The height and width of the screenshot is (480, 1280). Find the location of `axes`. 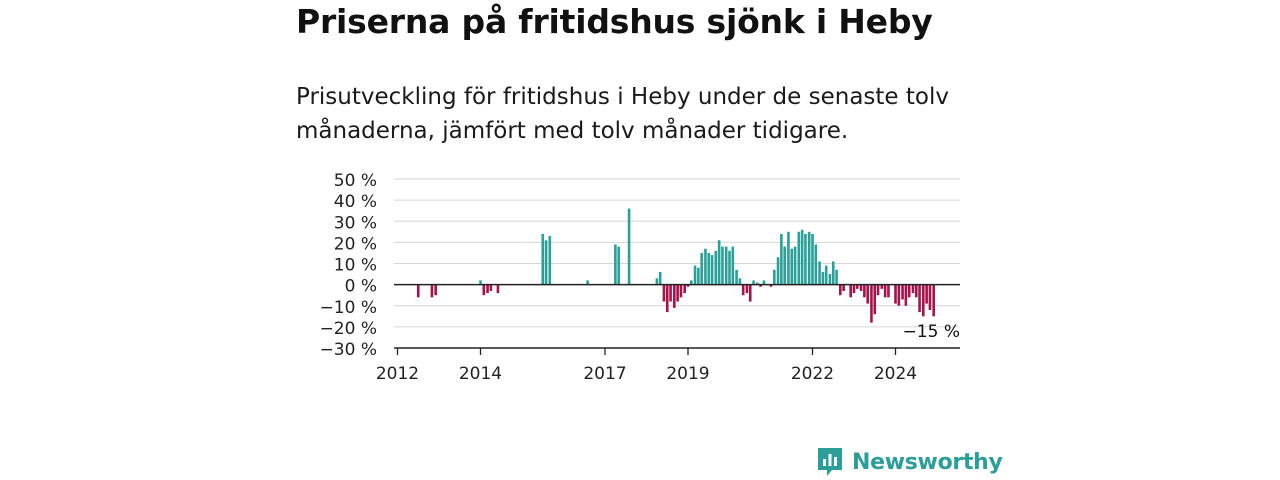

axes is located at coordinates (677, 319).